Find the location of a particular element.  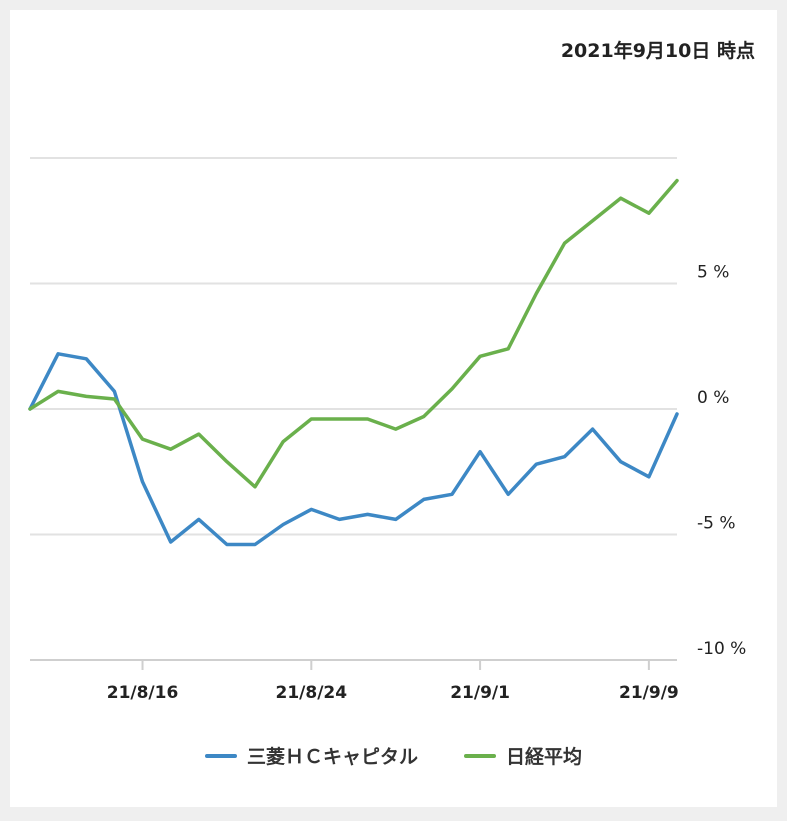

y-tick-label: -10 % is located at coordinates (721, 649).